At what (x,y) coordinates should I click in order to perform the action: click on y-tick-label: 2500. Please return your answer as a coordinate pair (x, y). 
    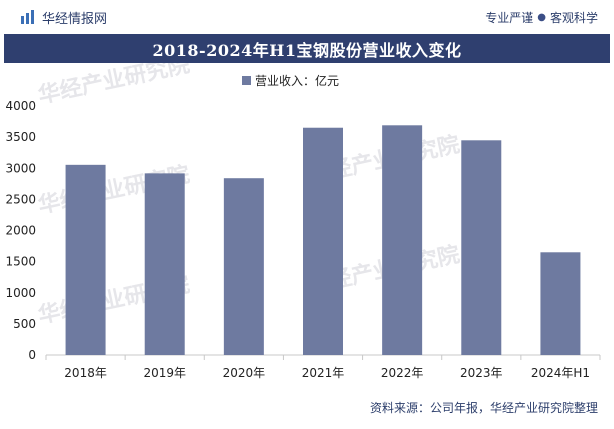
    Looking at the image, I should click on (20, 199).